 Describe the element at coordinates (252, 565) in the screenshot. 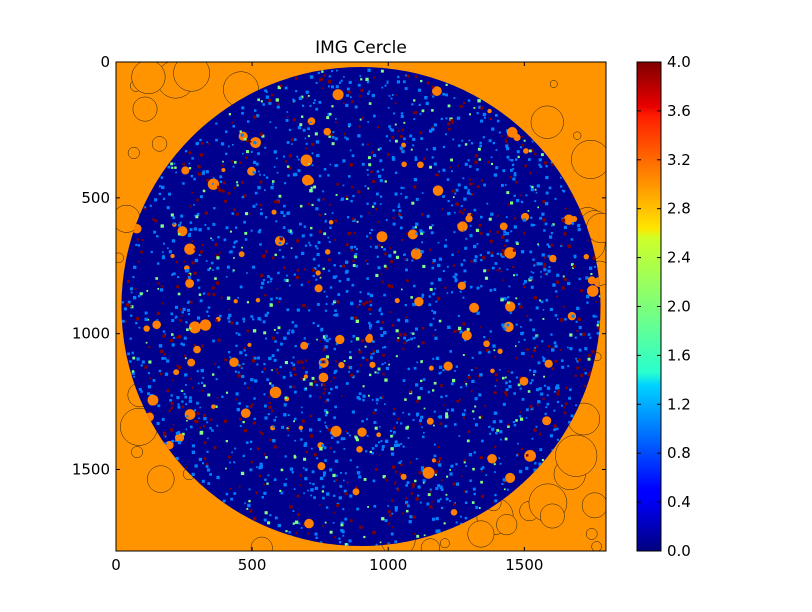

I see `x-tick-label: 500` at that location.